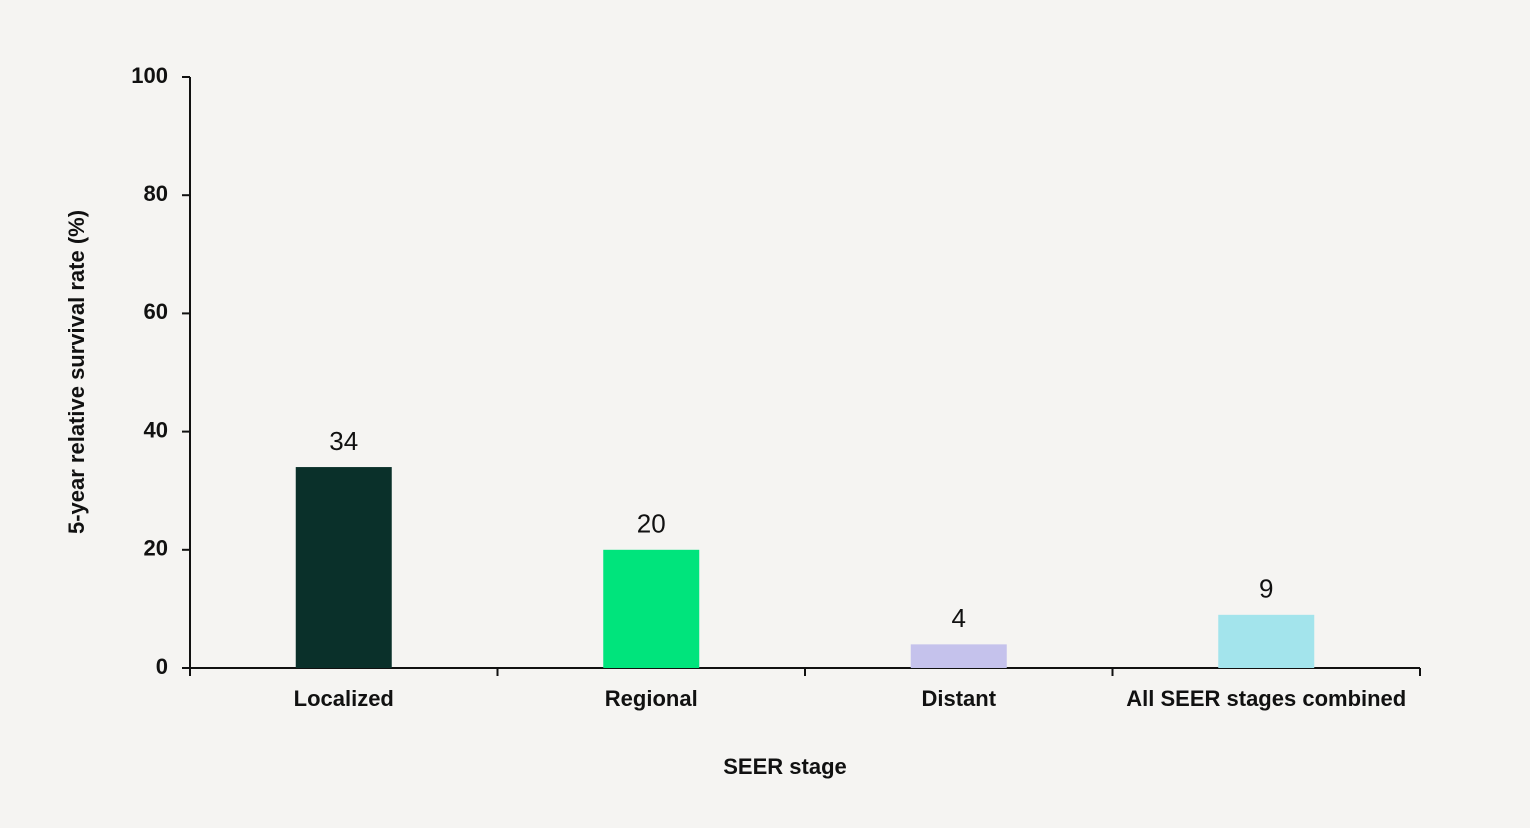  I want to click on value-label: 34, so click(343, 441).